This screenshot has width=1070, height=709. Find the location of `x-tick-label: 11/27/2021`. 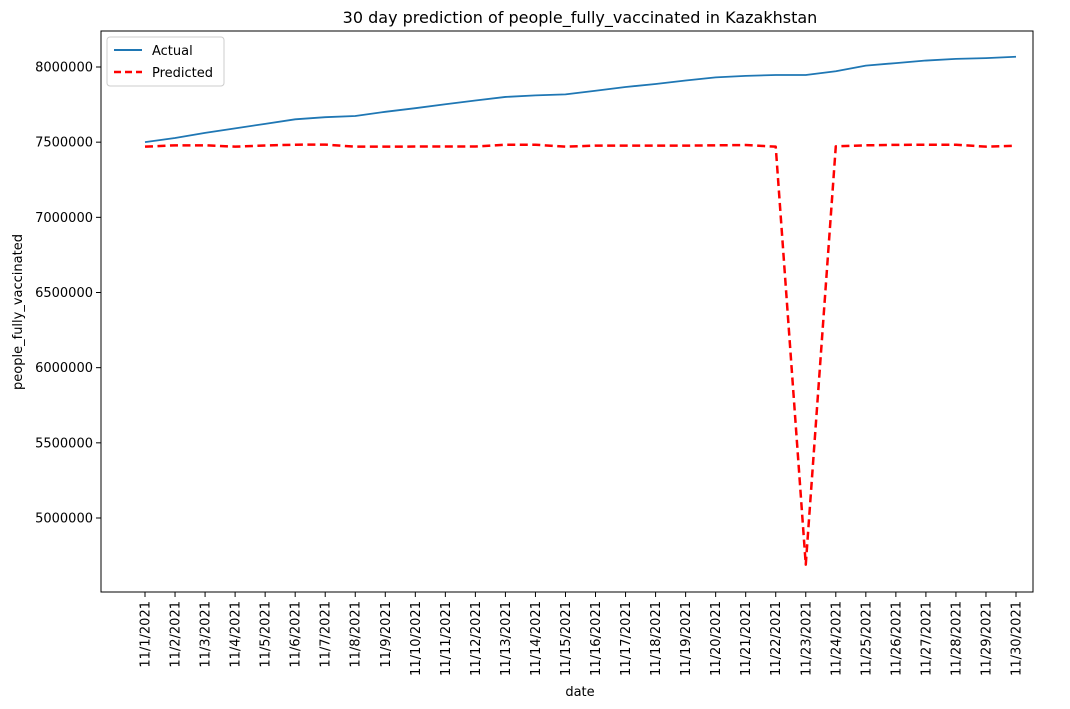

x-tick-label: 11/27/2021 is located at coordinates (926, 638).